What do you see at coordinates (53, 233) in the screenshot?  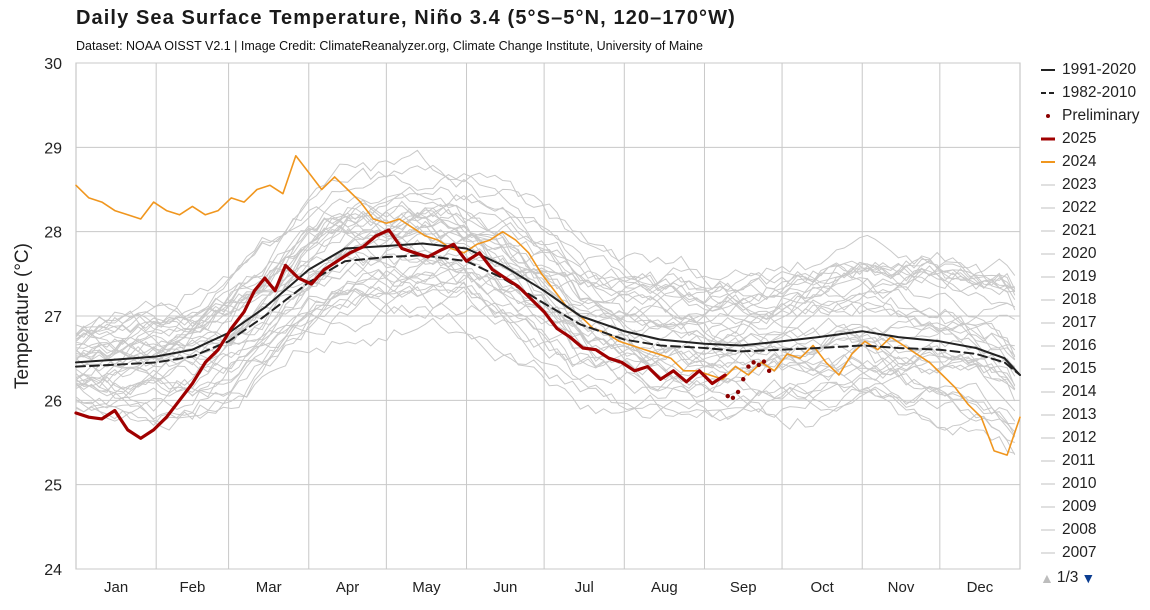 I see `y-tick-label: 28` at bounding box center [53, 233].